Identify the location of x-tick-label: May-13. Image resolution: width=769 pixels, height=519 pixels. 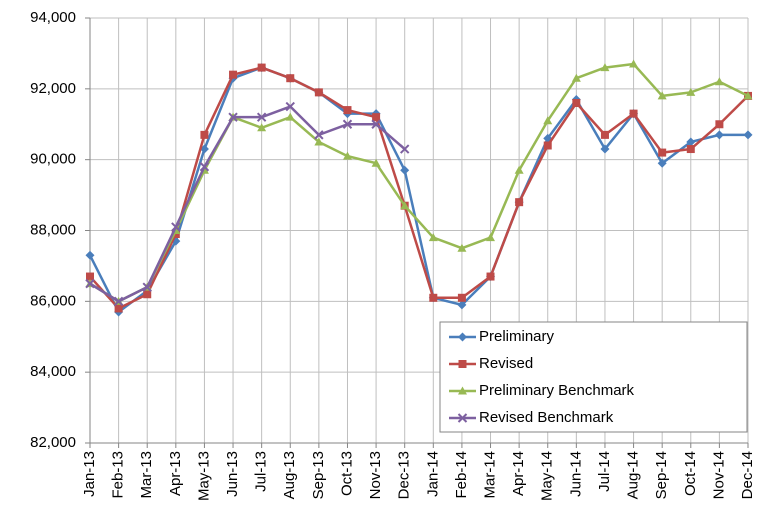
(203, 476).